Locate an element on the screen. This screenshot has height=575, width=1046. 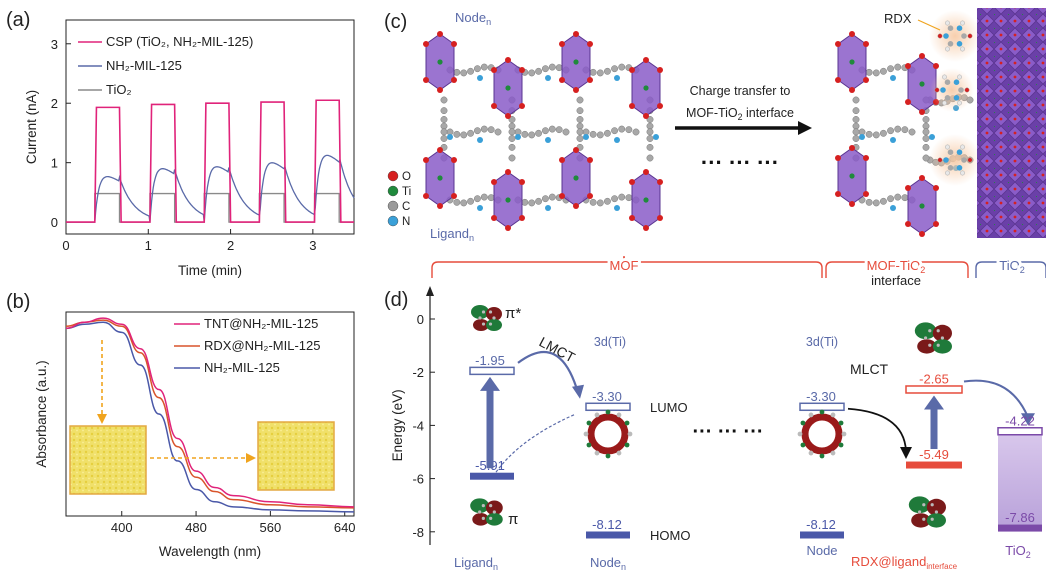
arrow-text-line1: Charge transfer to is located at coordinates (740, 91).